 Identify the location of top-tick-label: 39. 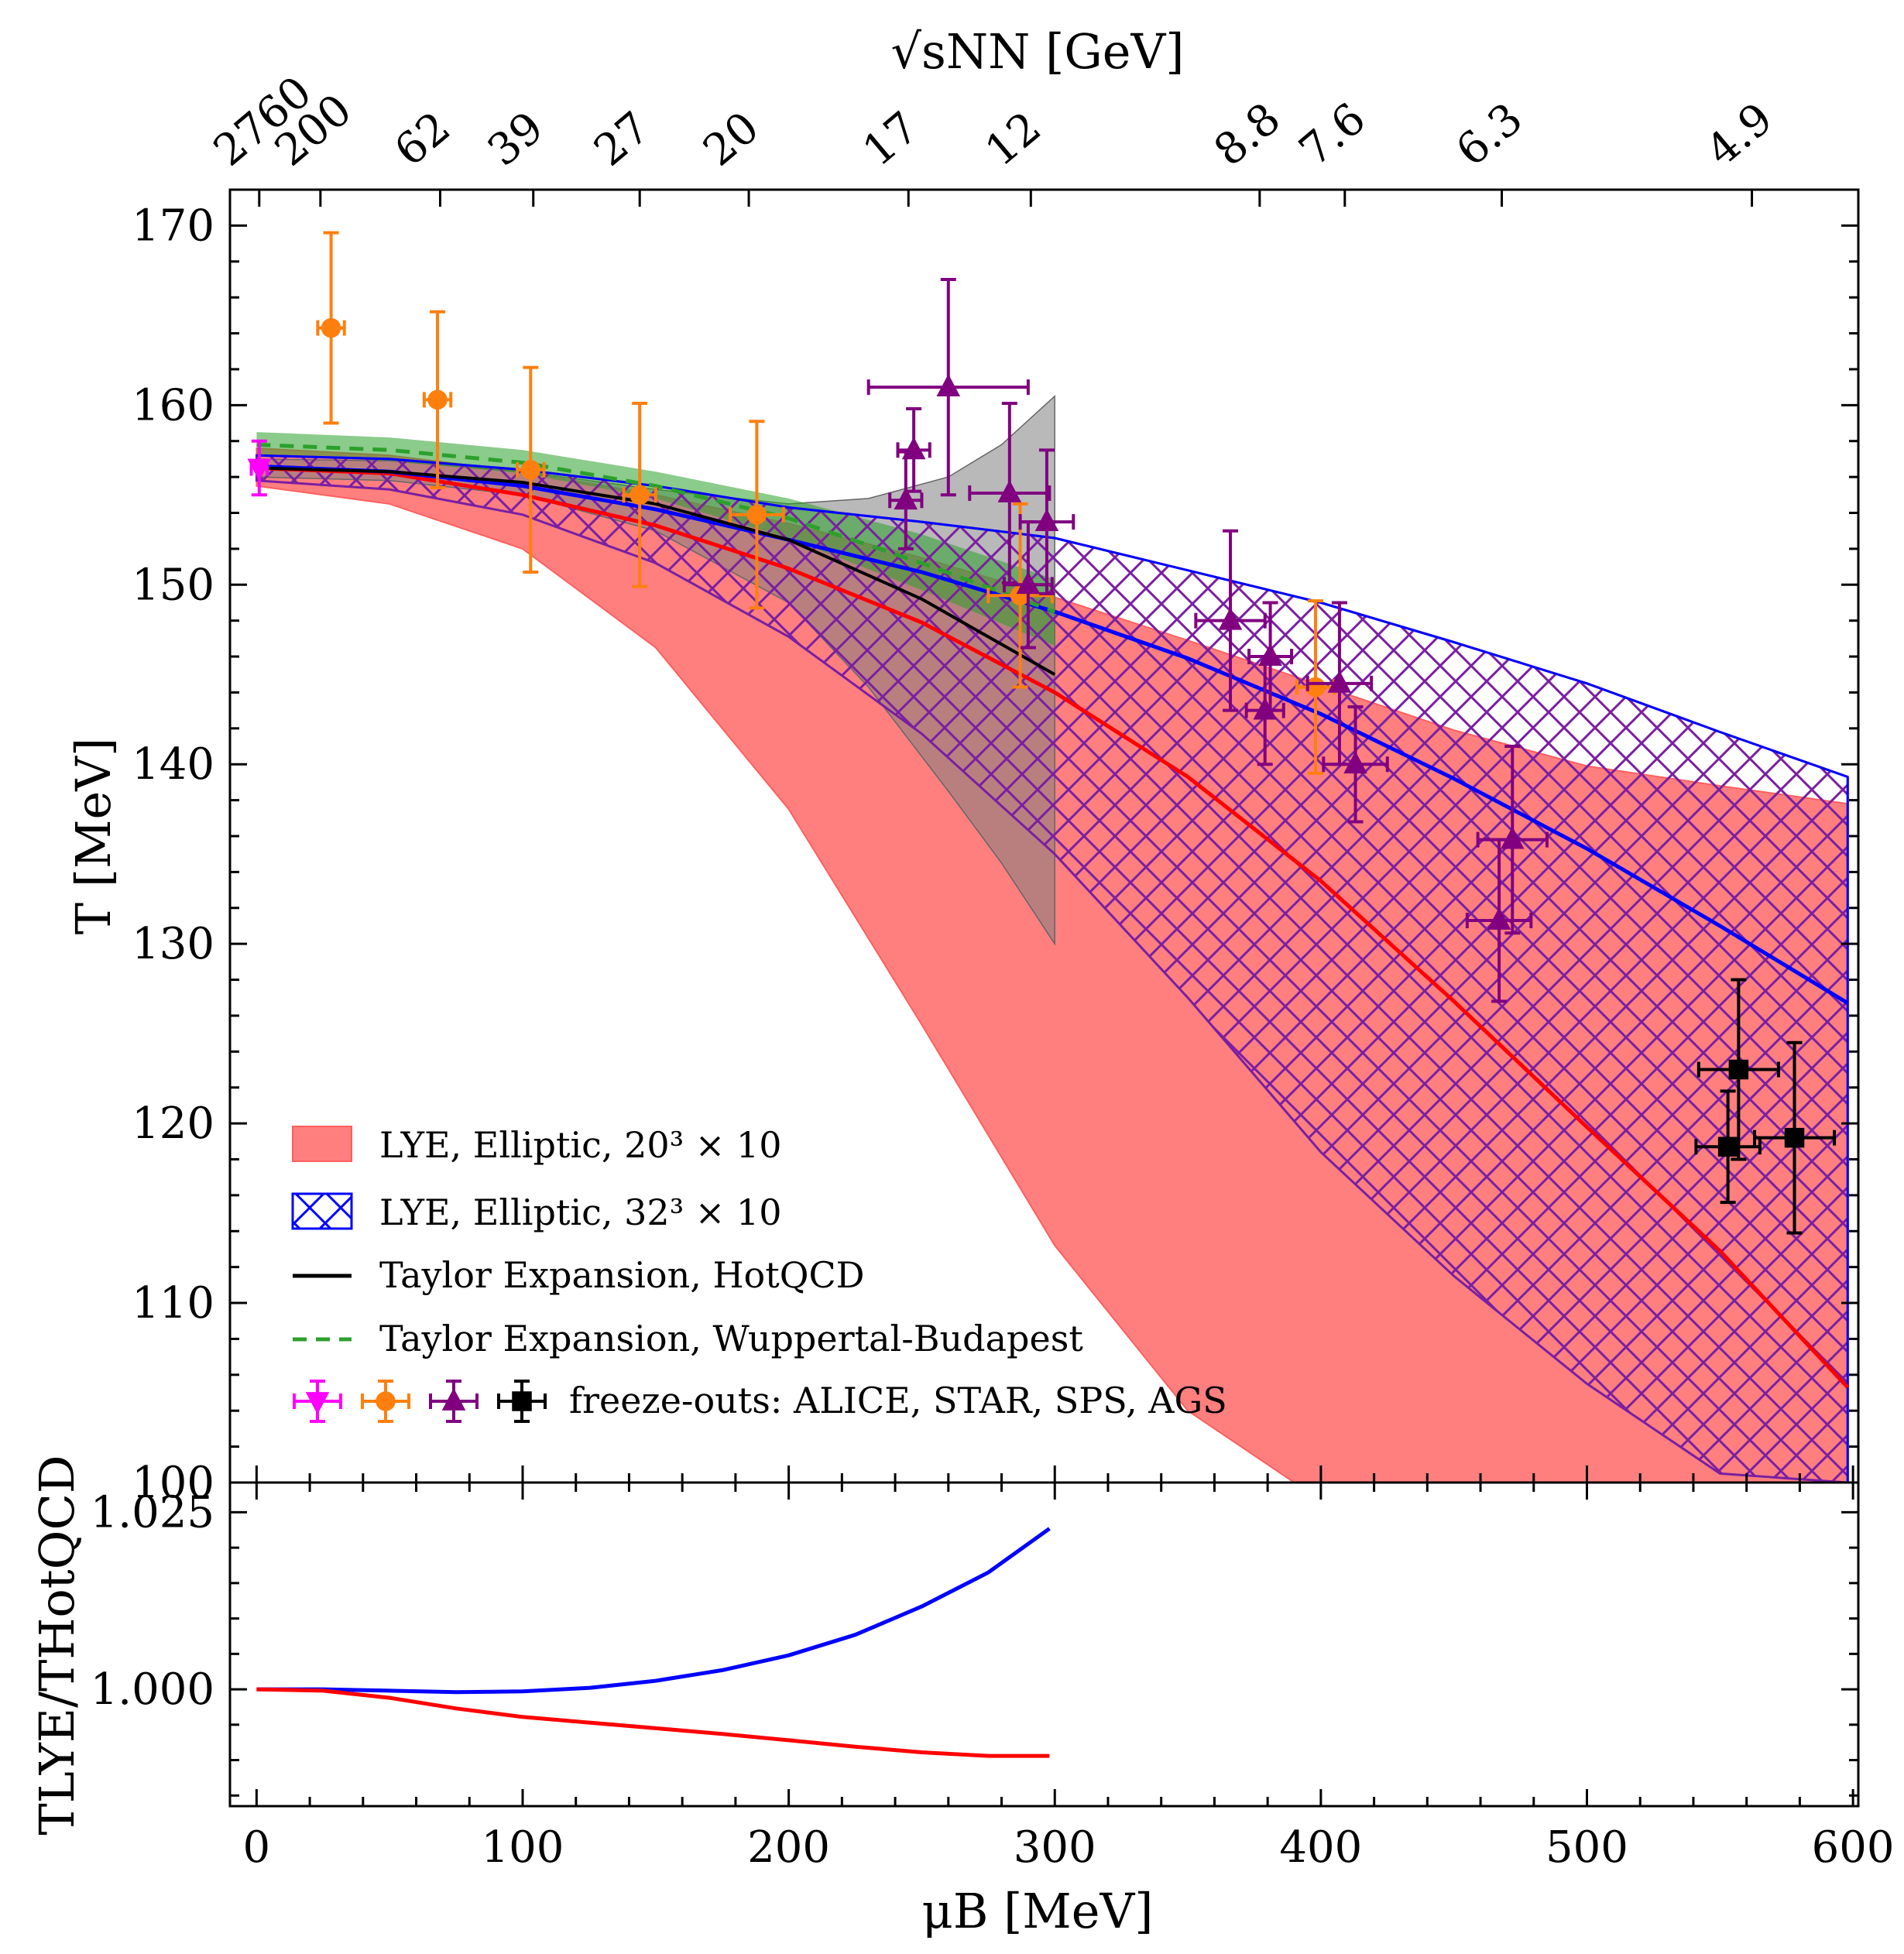
(516, 139).